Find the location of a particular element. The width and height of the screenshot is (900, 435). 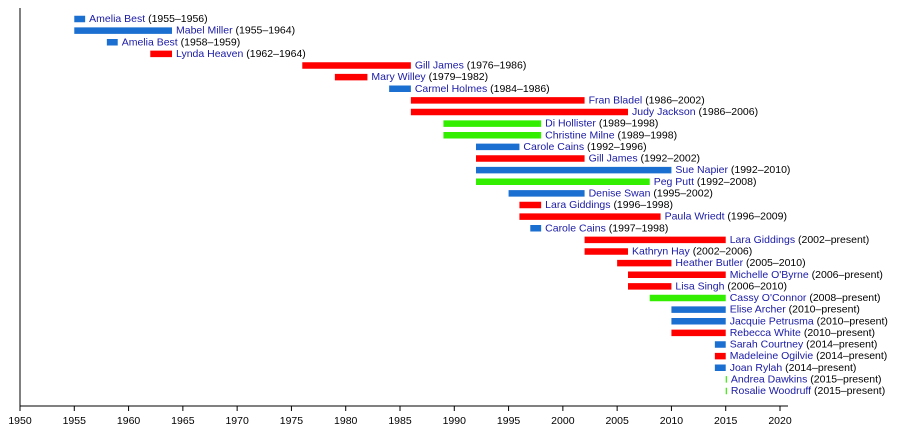

tenure-period: (1986–2006) is located at coordinates (729, 112).